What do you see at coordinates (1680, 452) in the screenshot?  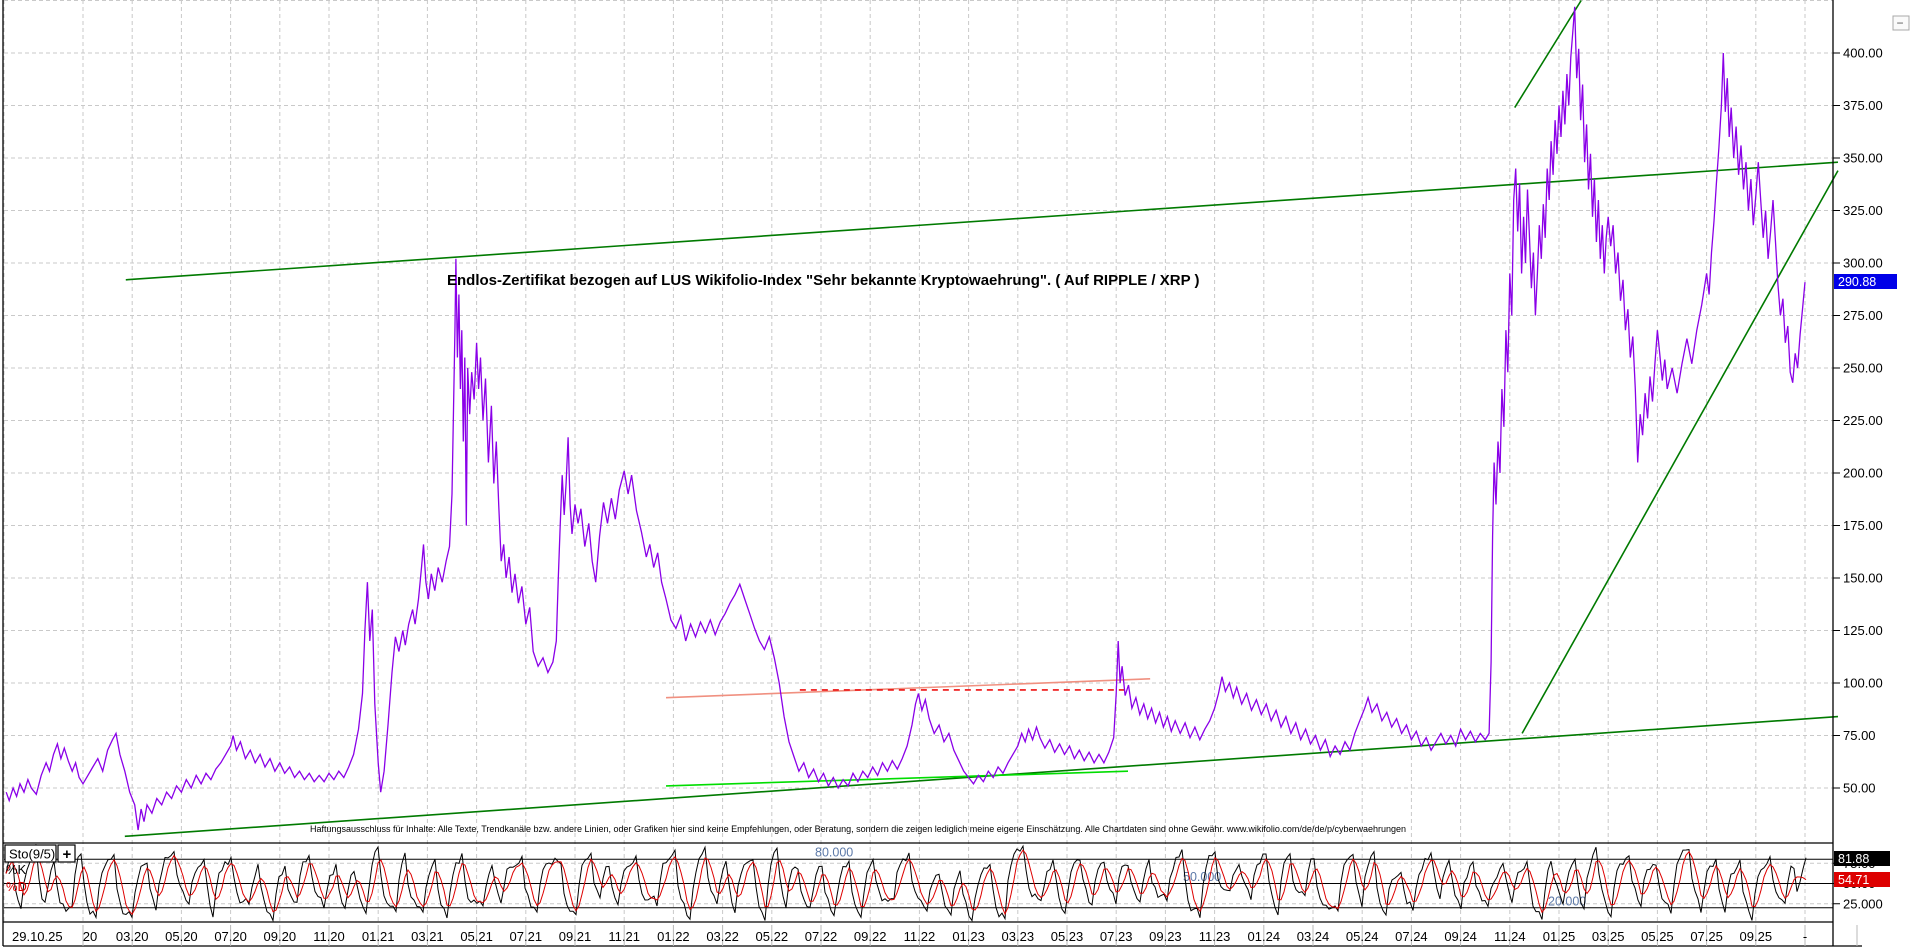 I see `steep-uptrend-line` at bounding box center [1680, 452].